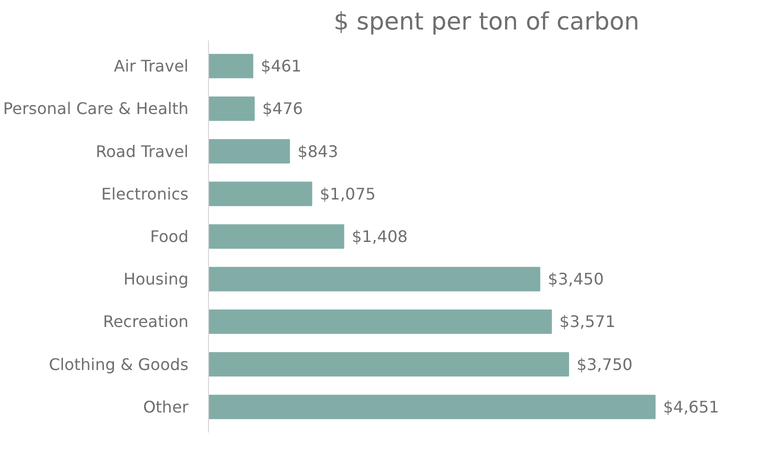  Describe the element at coordinates (348, 194) in the screenshot. I see `data-label: $1,075` at that location.